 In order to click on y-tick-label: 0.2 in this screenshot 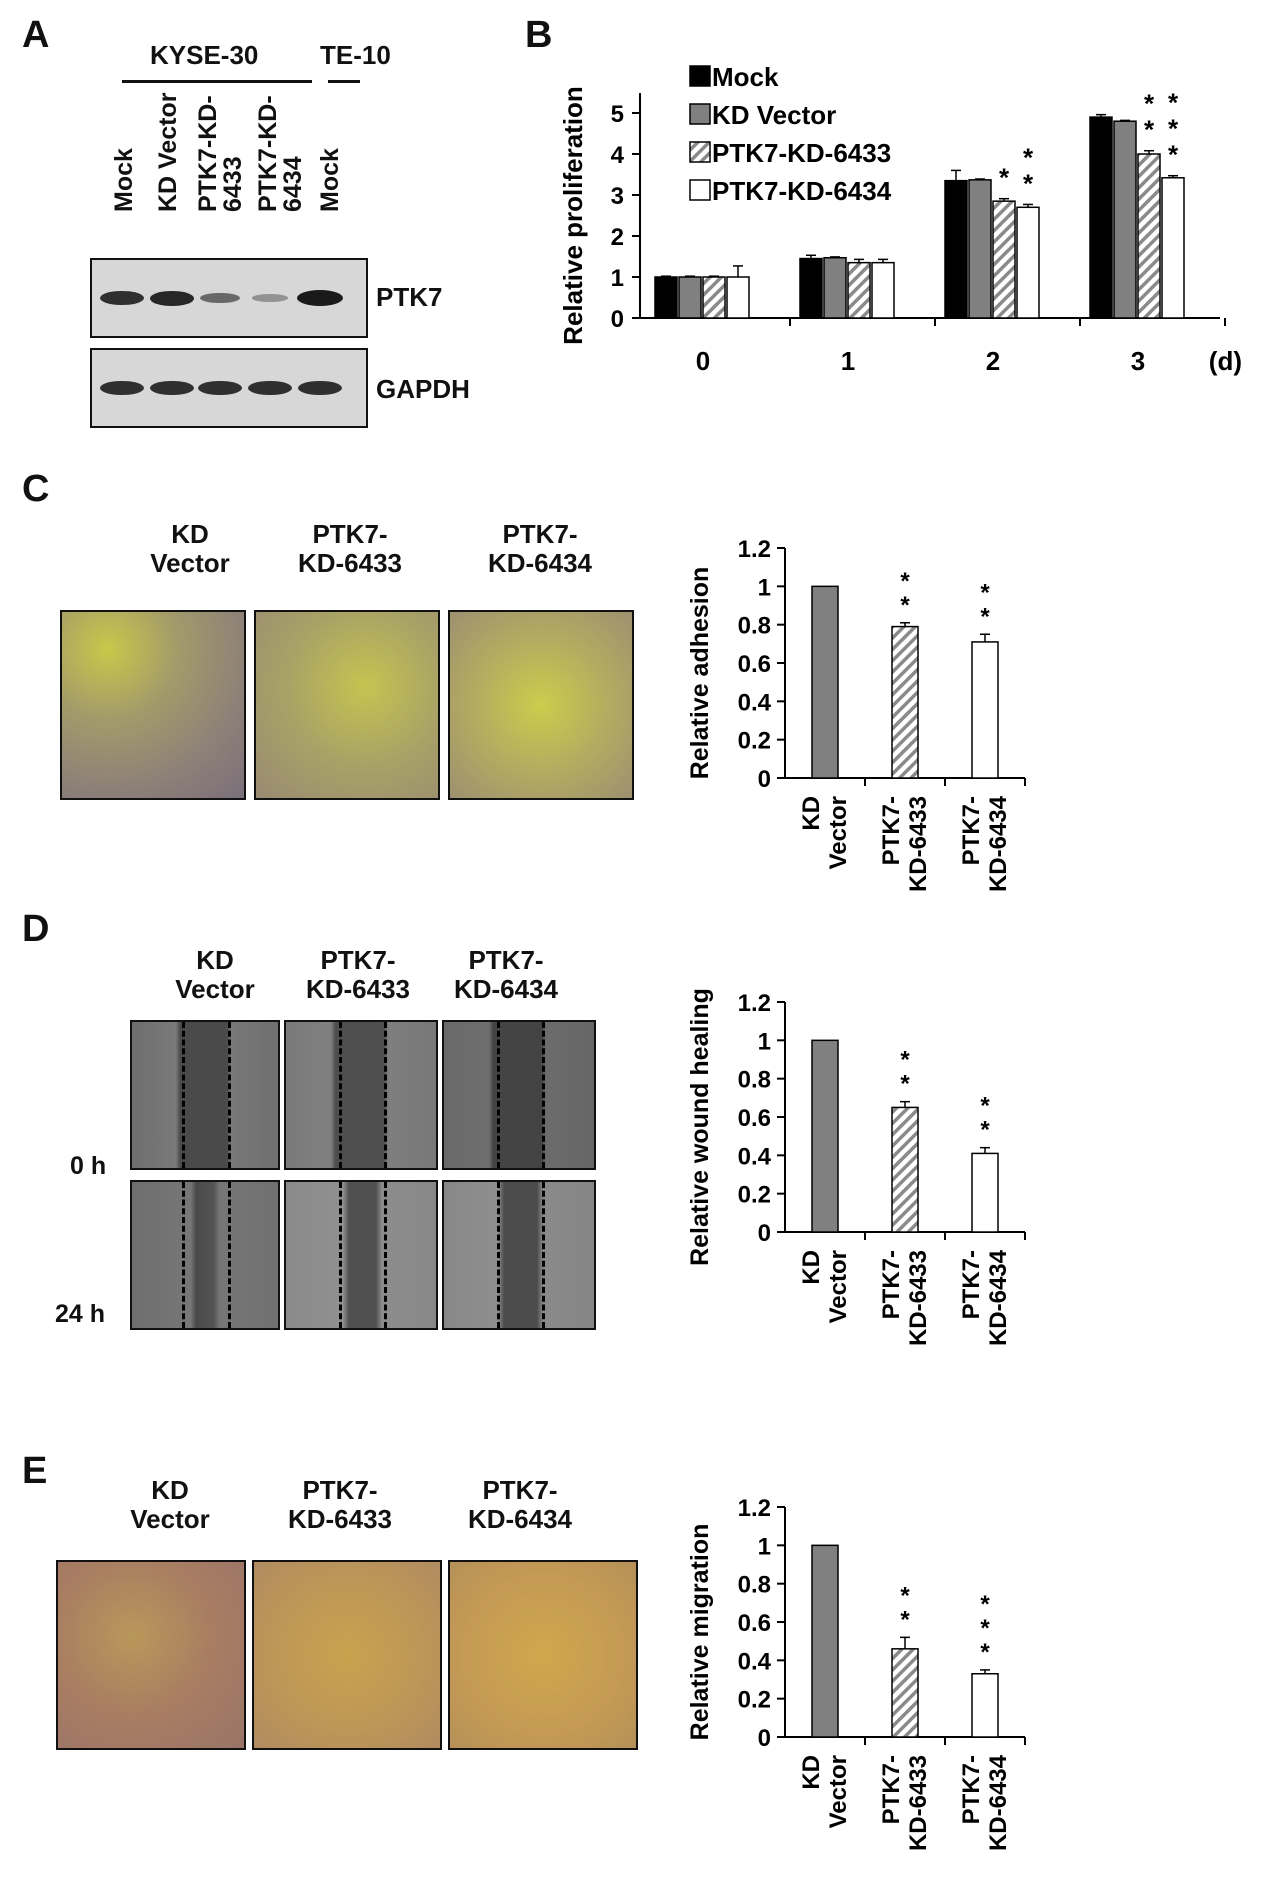, I will do `click(754, 741)`.